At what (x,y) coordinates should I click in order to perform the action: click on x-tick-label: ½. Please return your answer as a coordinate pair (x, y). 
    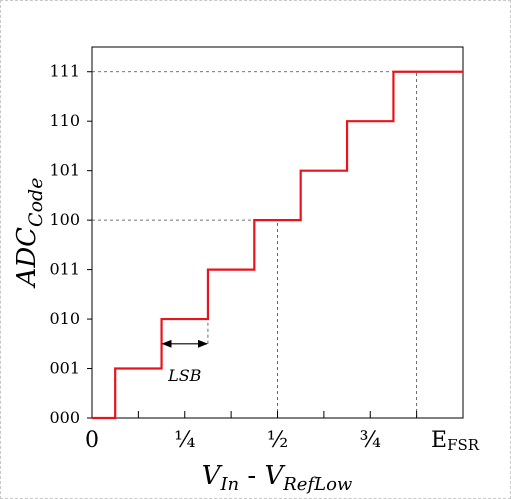
    Looking at the image, I should click on (277, 440).